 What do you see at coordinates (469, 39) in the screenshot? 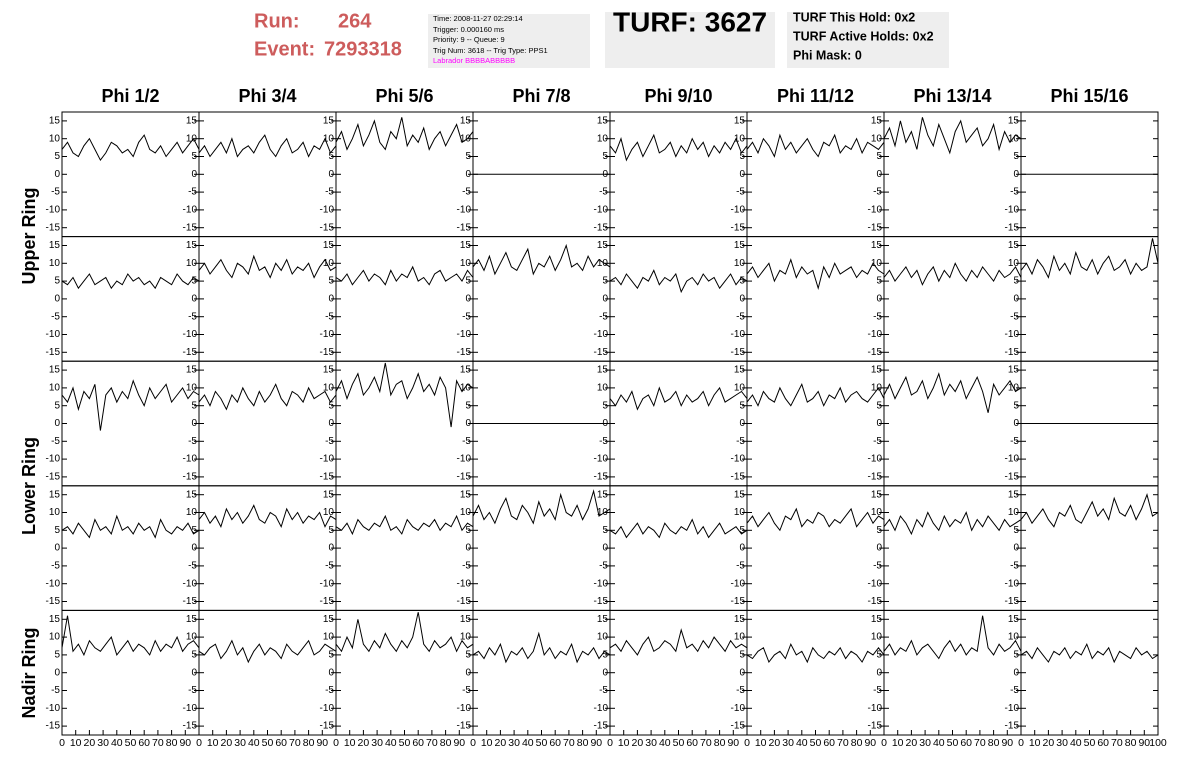
I see `info-line: Priority: 9 -- Queue: 9` at bounding box center [469, 39].